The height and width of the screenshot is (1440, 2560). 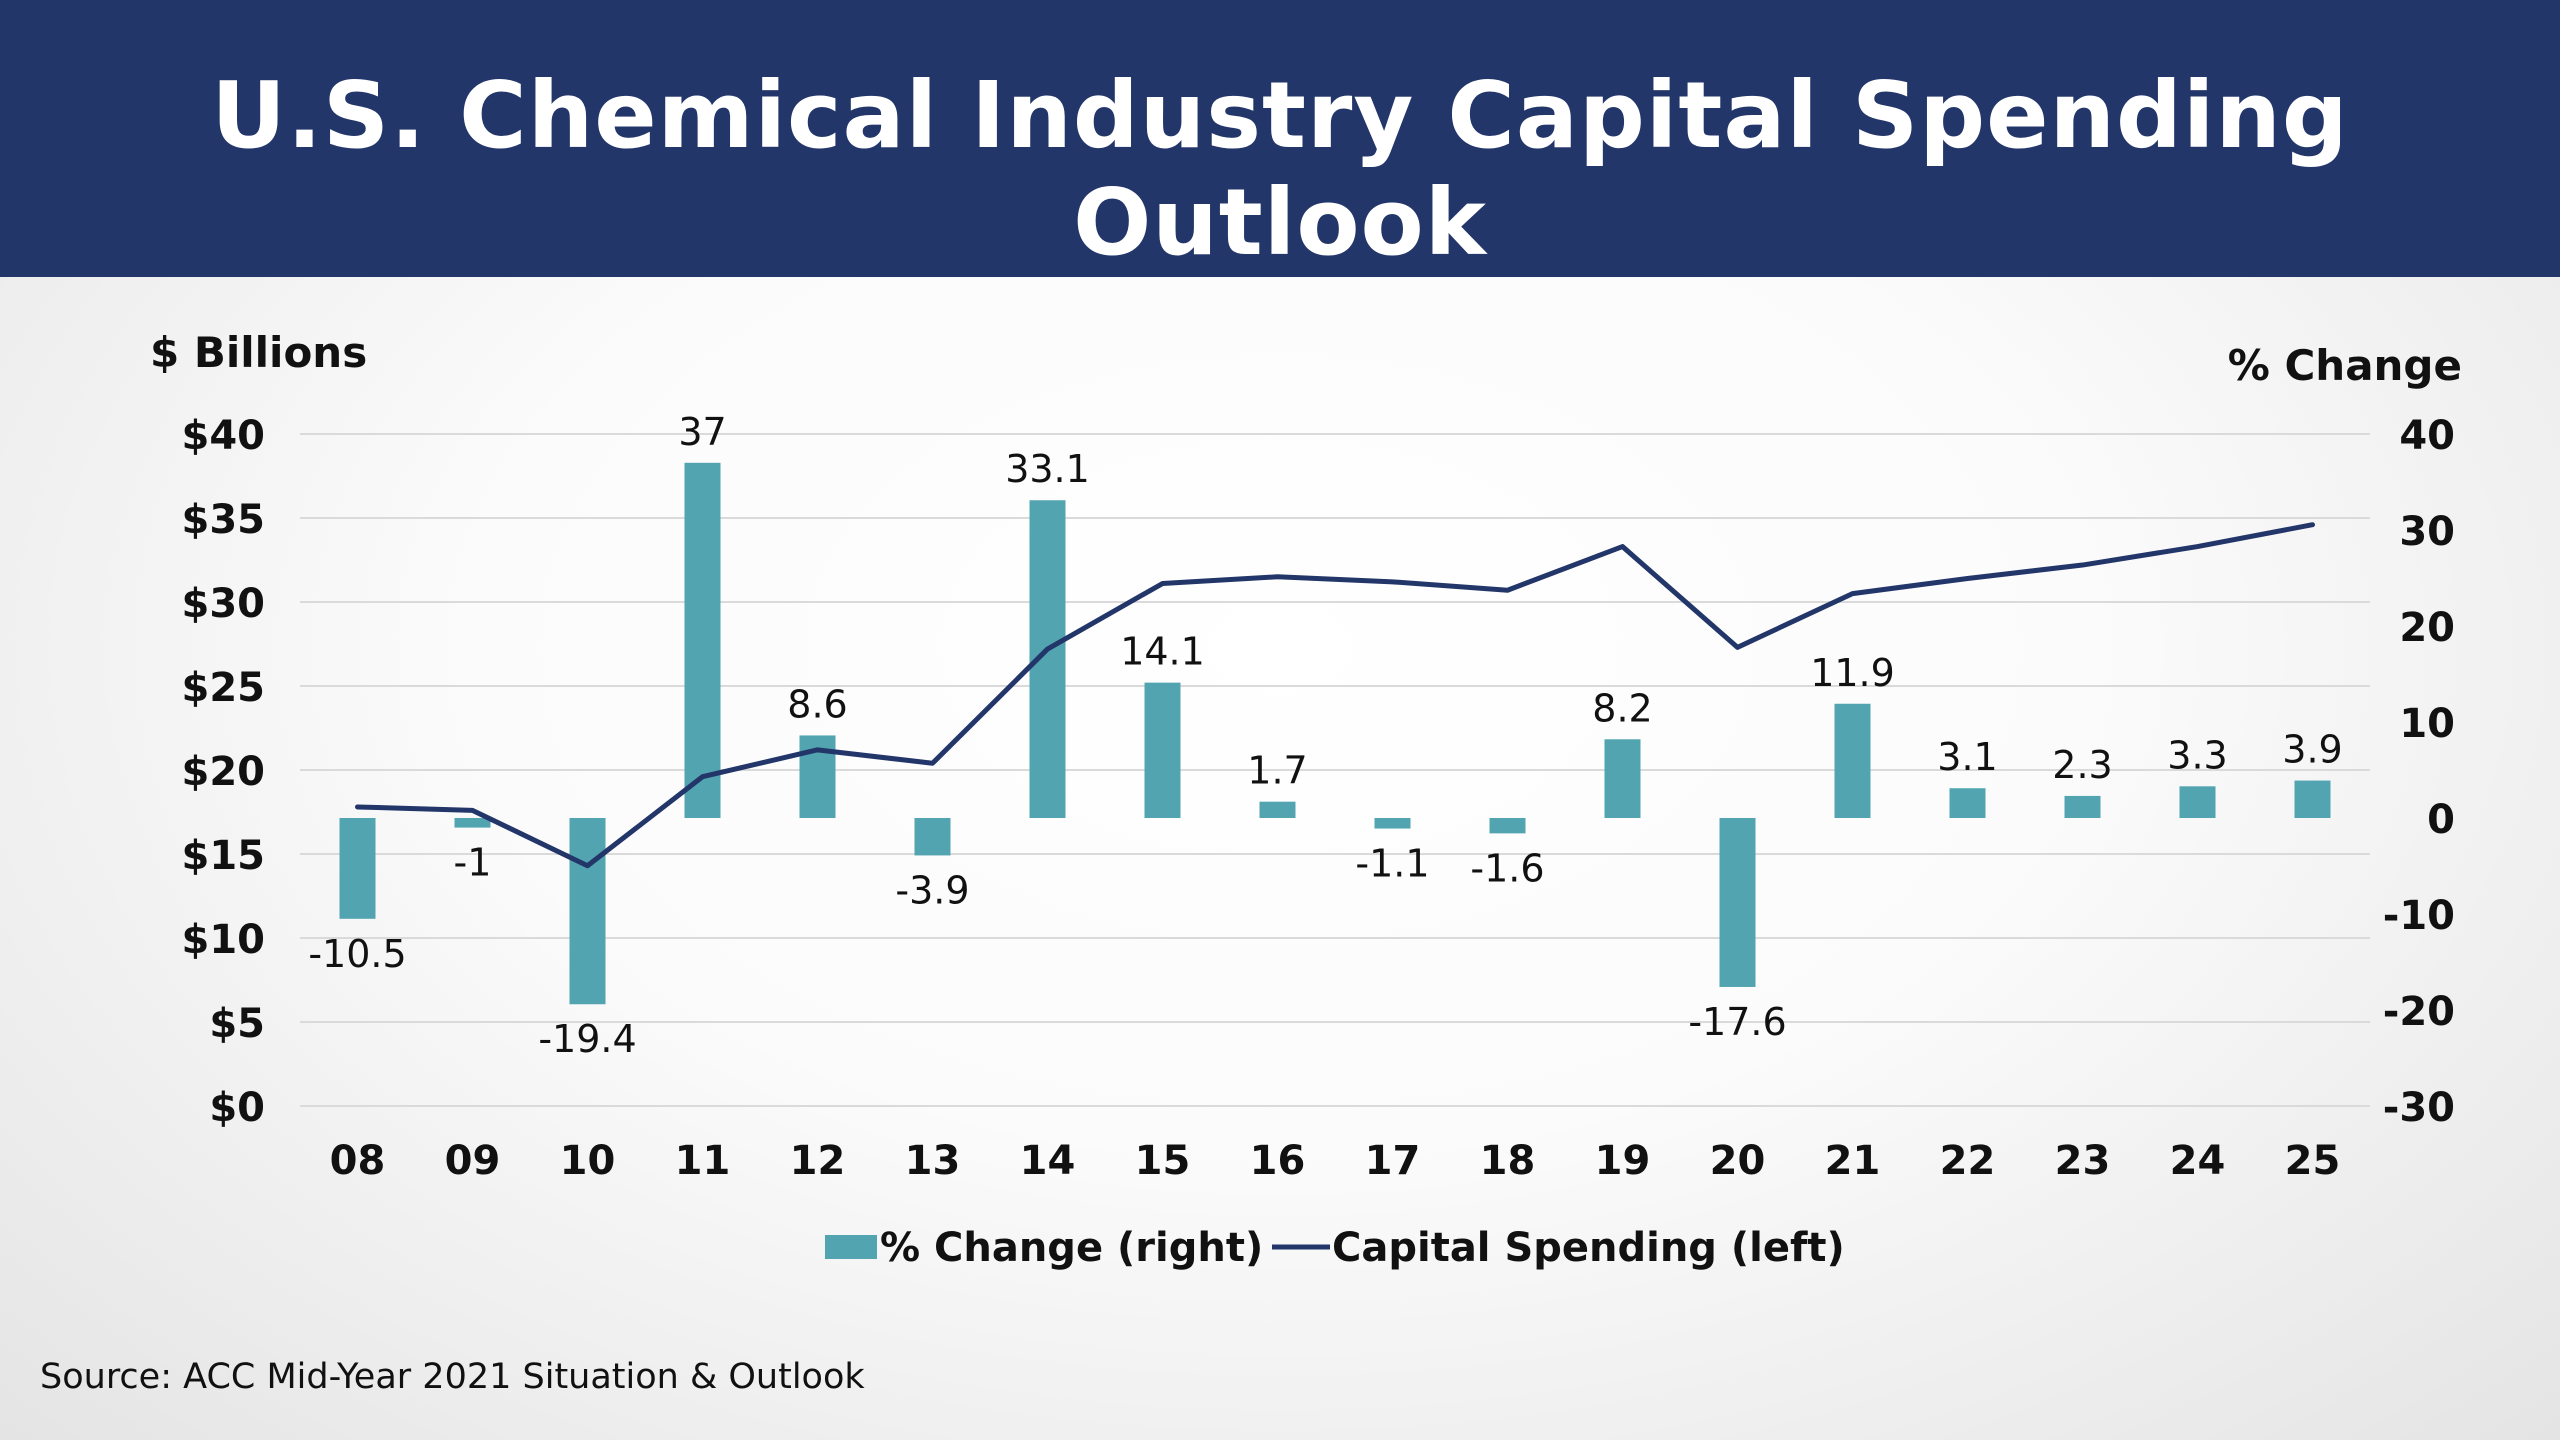 I want to click on bar-data-label: 3.3, so click(x=2197, y=755).